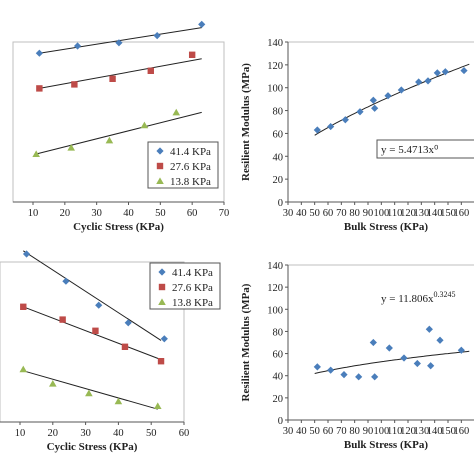 This screenshot has width=474, height=474. Describe the element at coordinates (418, 297) in the screenshot. I see `equation-label: y = 11.806x0.3245` at that location.